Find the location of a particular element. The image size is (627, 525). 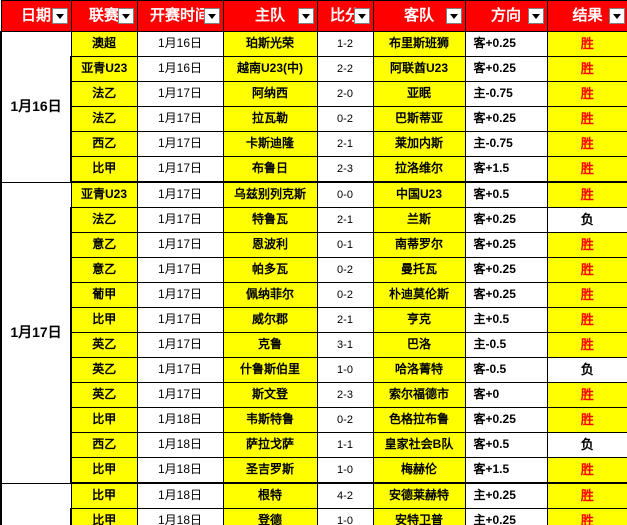

table-header: 日期 联赛 开赛时间 主队 比分 客队 方向 结果 is located at coordinates (313, 16).